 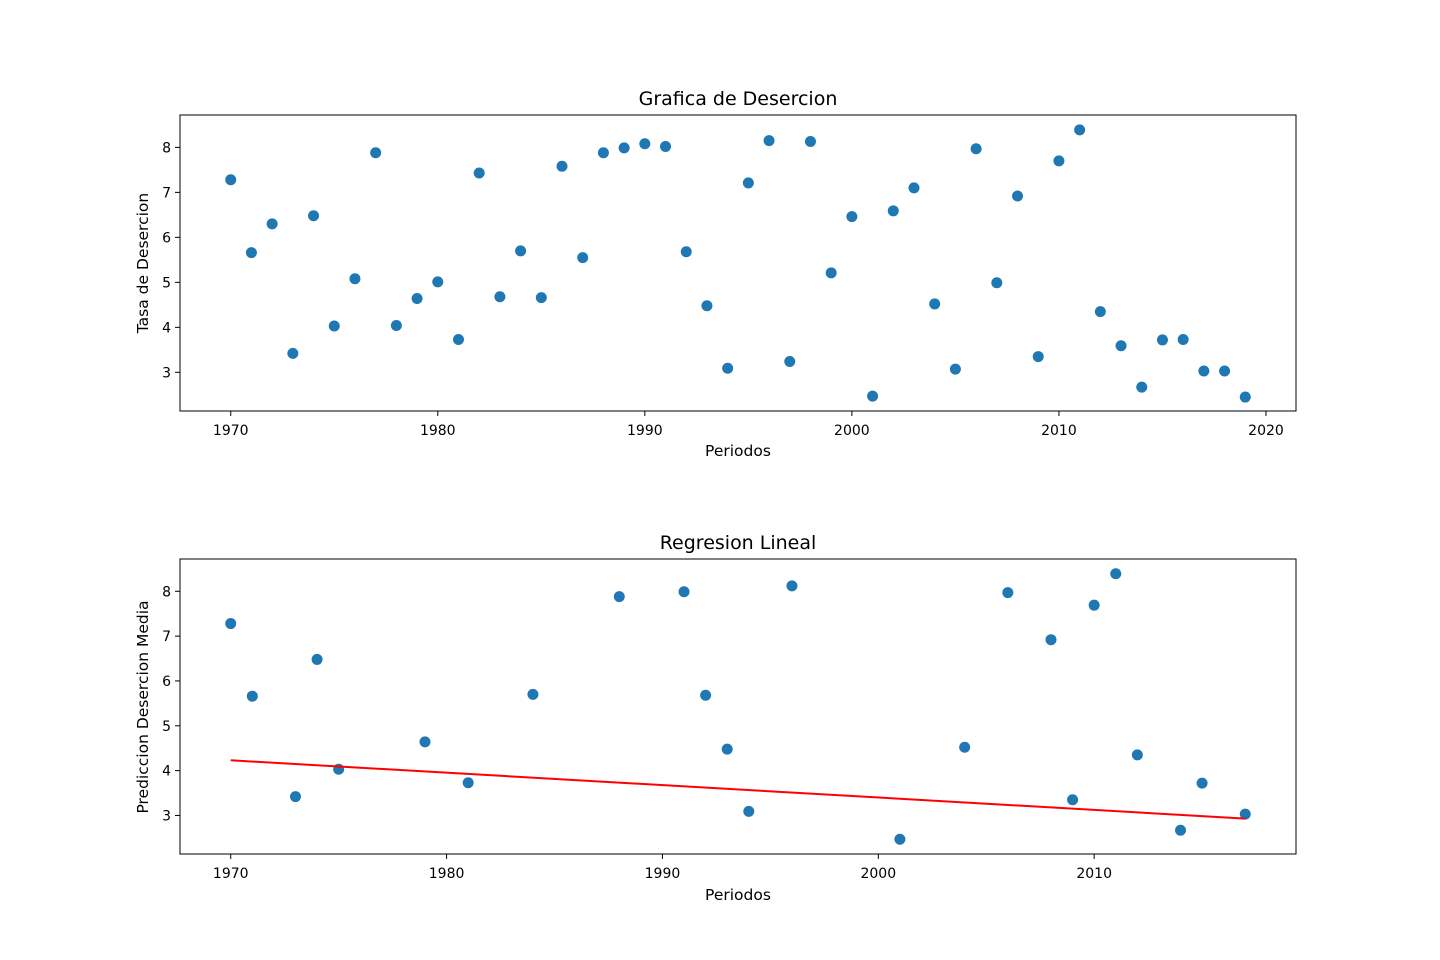 I want to click on x-tick-label: 2020, so click(x=1266, y=431).